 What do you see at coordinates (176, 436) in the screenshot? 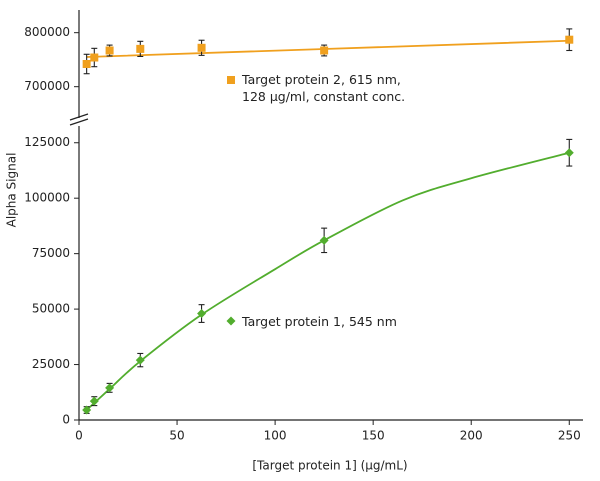
I see `x-tick-label: 50` at bounding box center [176, 436].